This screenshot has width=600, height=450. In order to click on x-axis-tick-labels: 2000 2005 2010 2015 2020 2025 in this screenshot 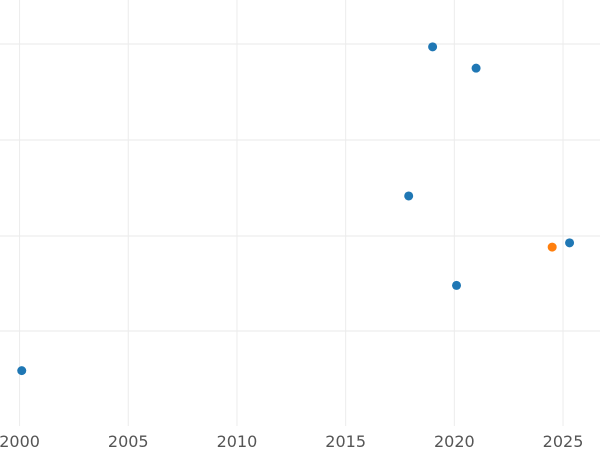, I will do `click(291, 441)`.